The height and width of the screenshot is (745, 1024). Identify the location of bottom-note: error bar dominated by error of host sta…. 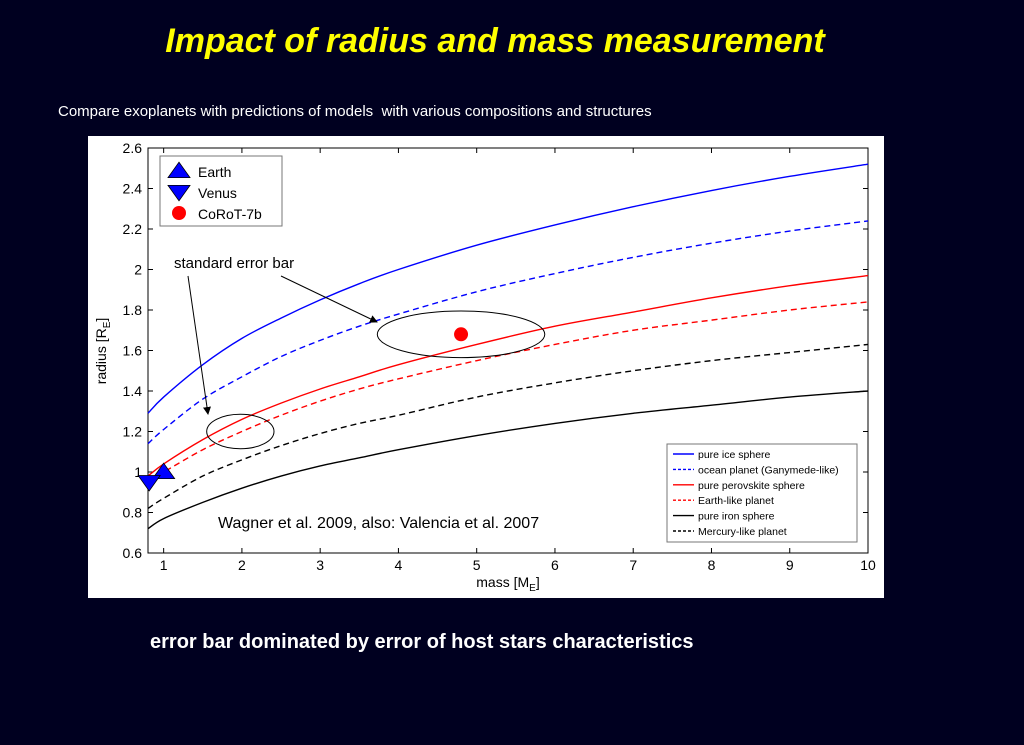
(422, 642).